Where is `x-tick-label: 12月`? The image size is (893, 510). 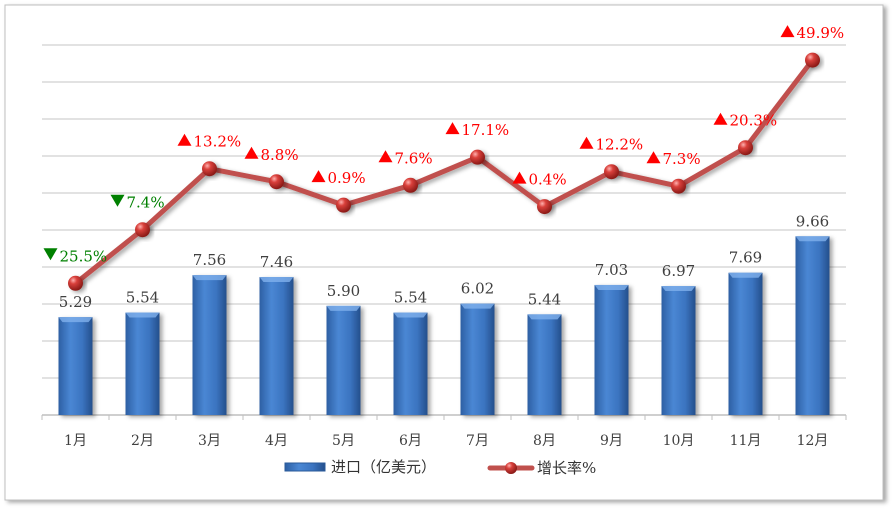 x-tick-label: 12月 is located at coordinates (813, 441).